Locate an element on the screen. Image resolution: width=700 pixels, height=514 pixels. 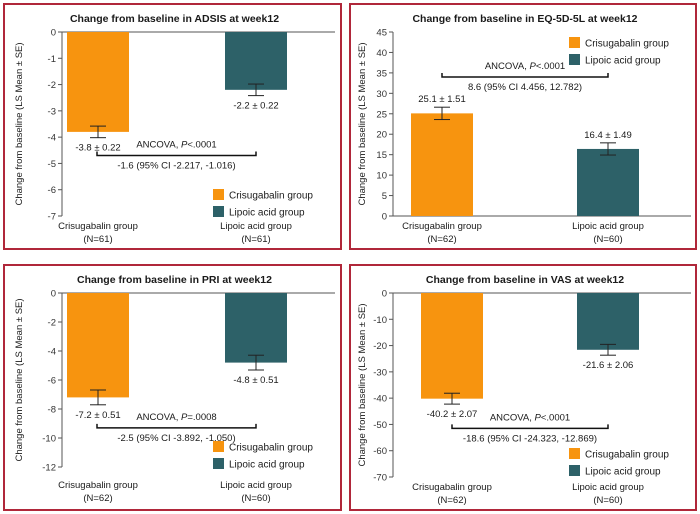
y-tick-label: 45 is located at coordinates (381, 33).